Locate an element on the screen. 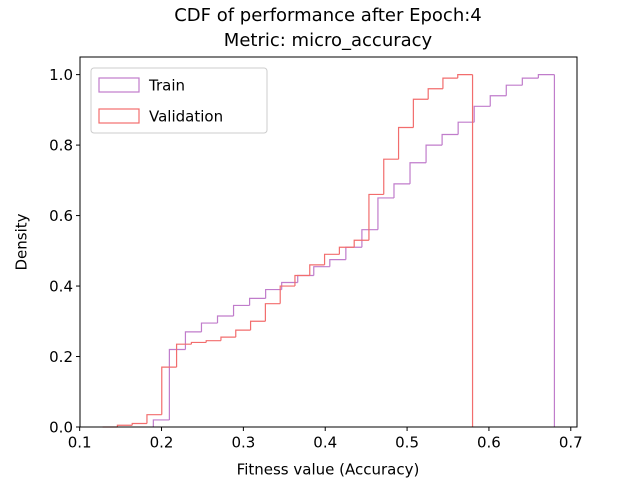 The height and width of the screenshot is (480, 640). x-tick-label: 0.3 is located at coordinates (243, 443).